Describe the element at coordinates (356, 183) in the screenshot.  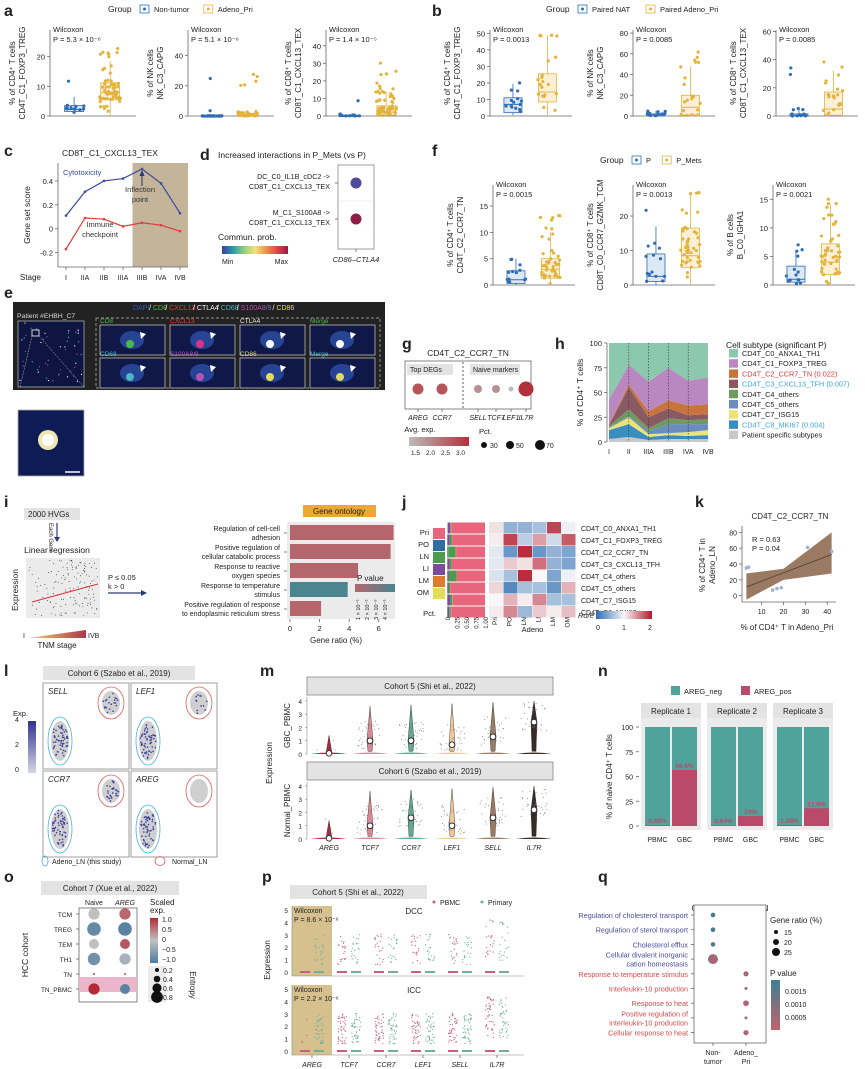
I see `interaction-dot` at that location.